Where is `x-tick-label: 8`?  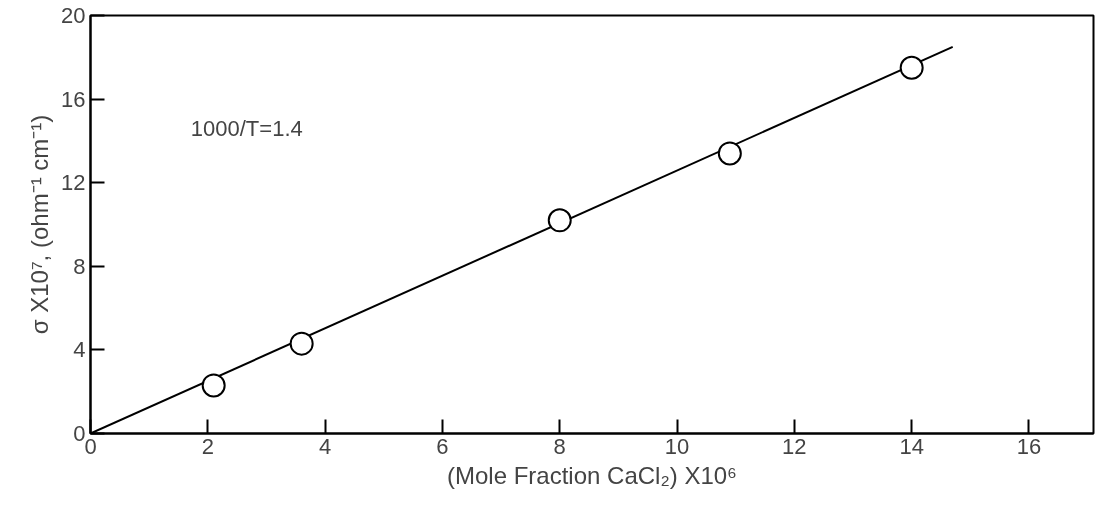 x-tick-label: 8 is located at coordinates (559, 446).